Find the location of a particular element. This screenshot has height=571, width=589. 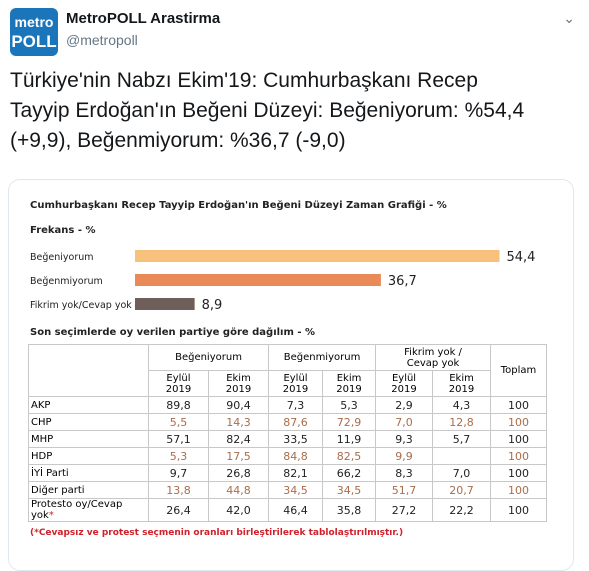

avatar-text: POLL is located at coordinates (34, 41).